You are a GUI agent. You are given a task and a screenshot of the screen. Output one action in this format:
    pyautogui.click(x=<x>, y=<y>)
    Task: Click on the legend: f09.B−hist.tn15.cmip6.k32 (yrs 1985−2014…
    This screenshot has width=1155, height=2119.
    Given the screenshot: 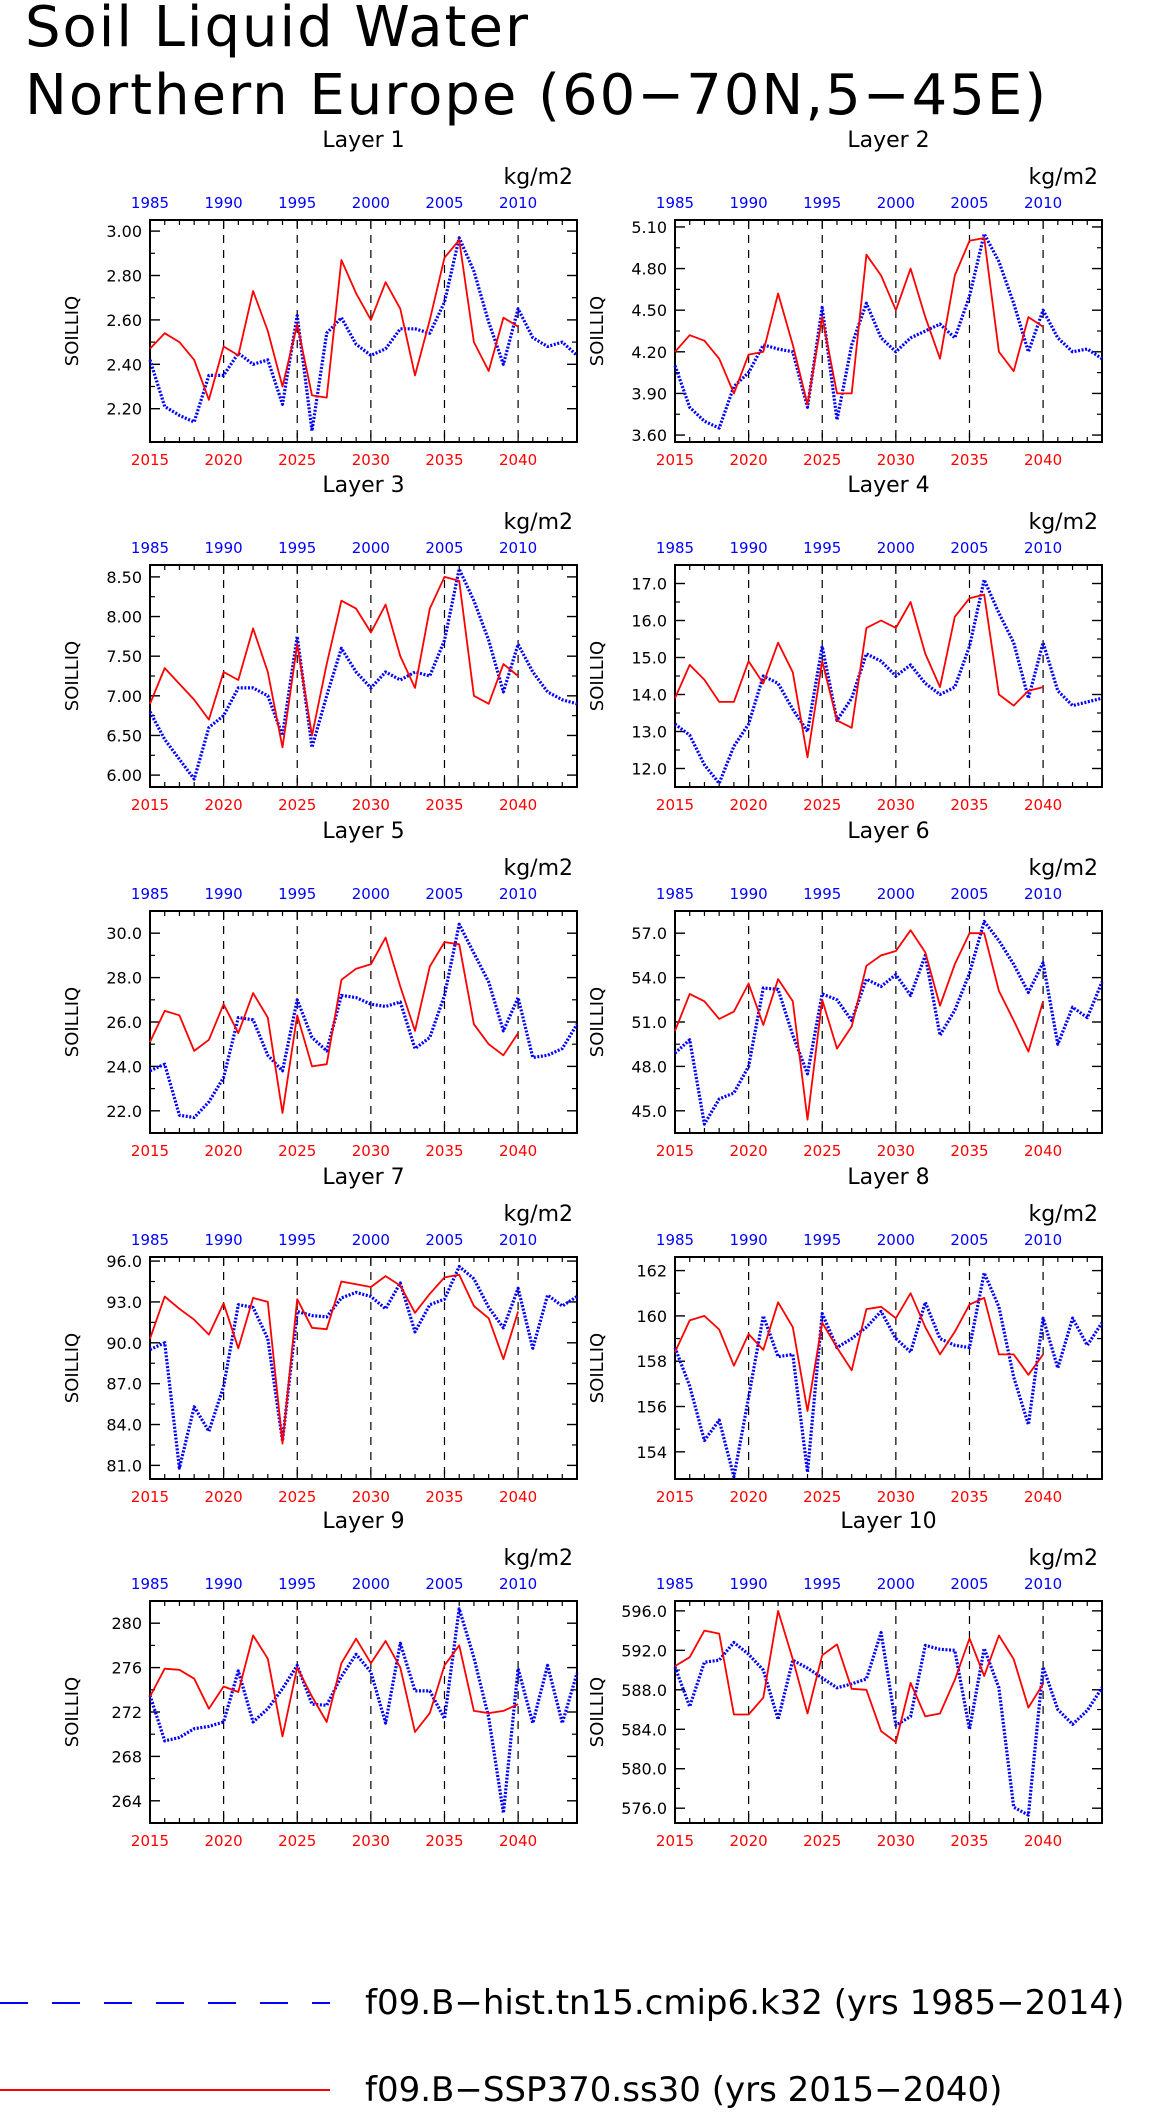 What is the action you would take?
    pyautogui.click(x=562, y=2046)
    